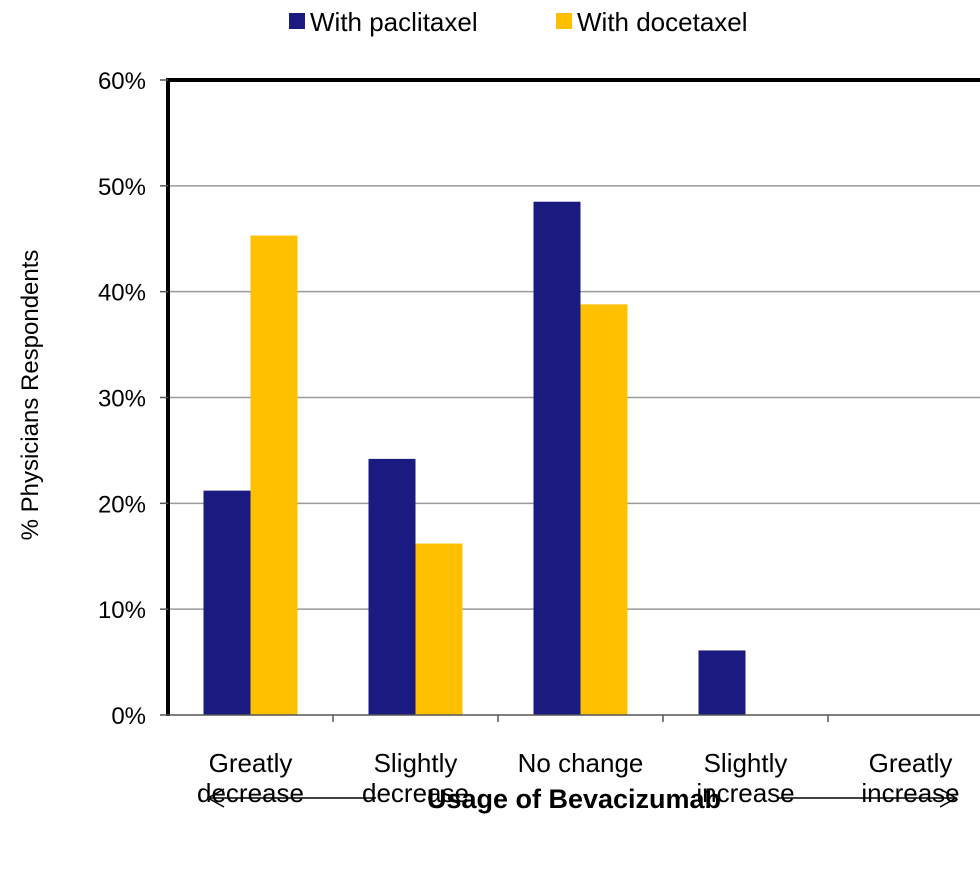 The image size is (980, 874). Describe the element at coordinates (122, 399) in the screenshot. I see `y-tick-label: 30%` at that location.